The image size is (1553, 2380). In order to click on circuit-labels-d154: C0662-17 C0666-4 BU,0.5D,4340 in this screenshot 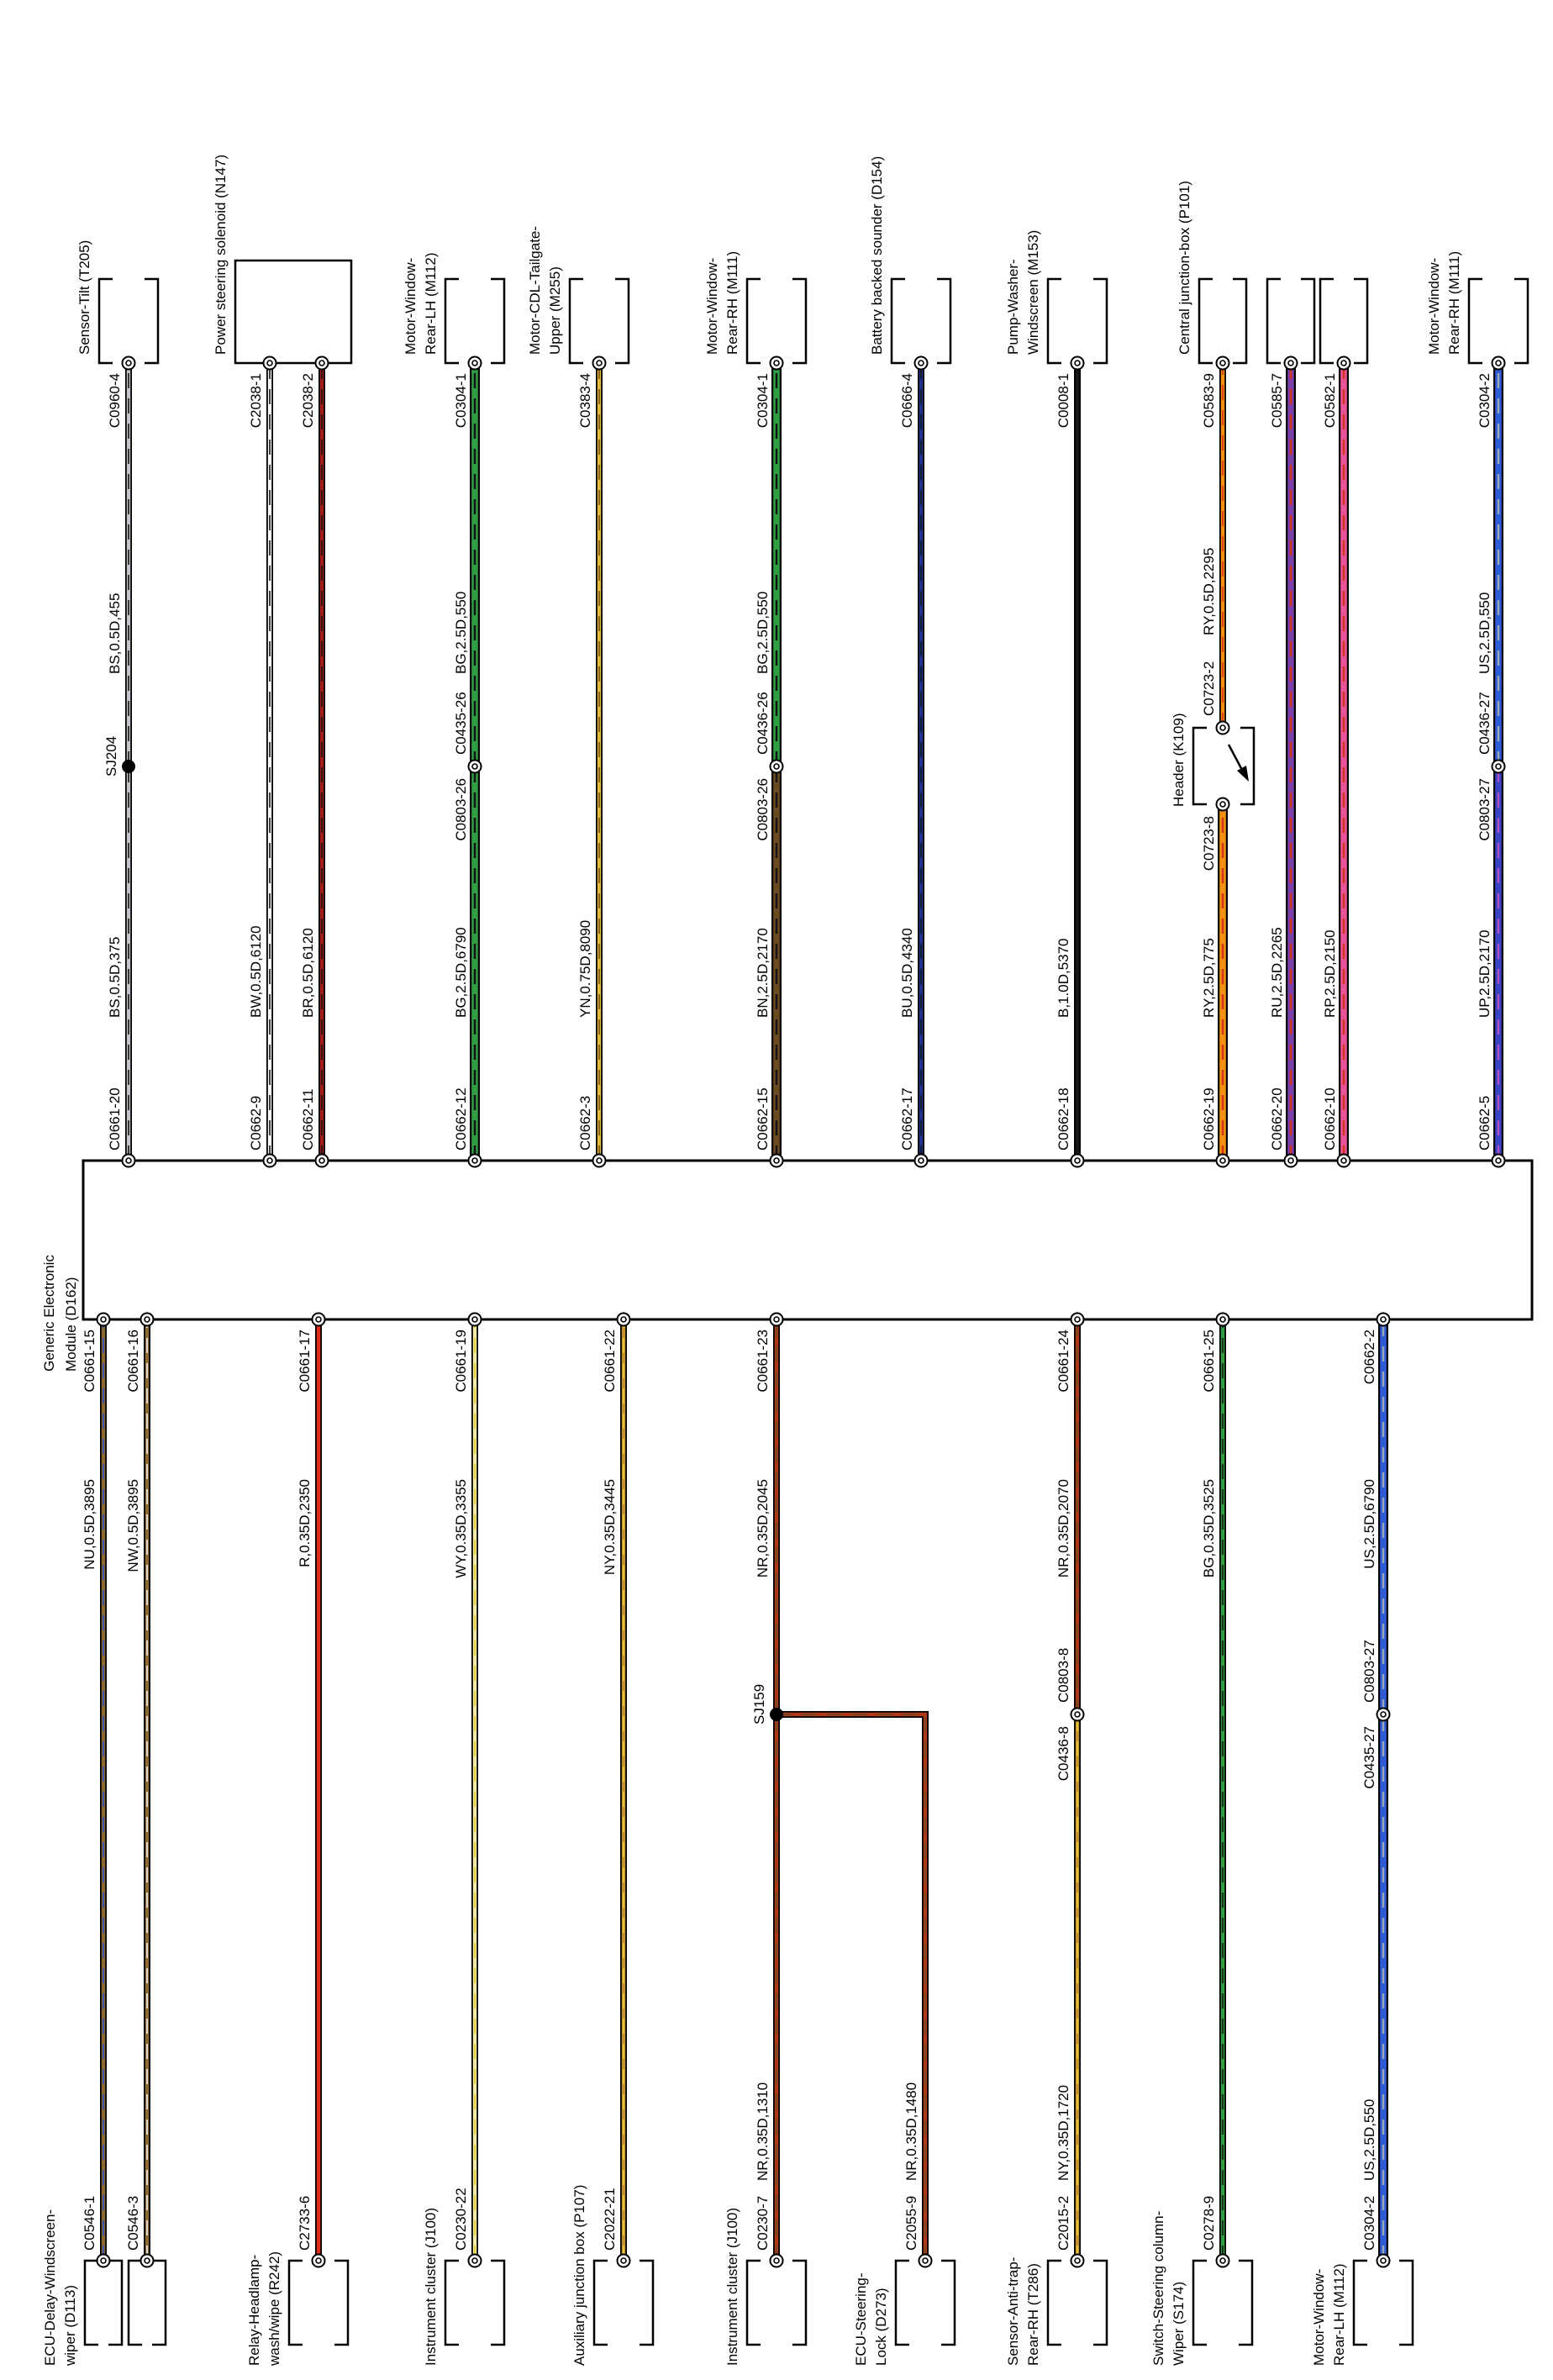, I will do `click(914, 761)`.